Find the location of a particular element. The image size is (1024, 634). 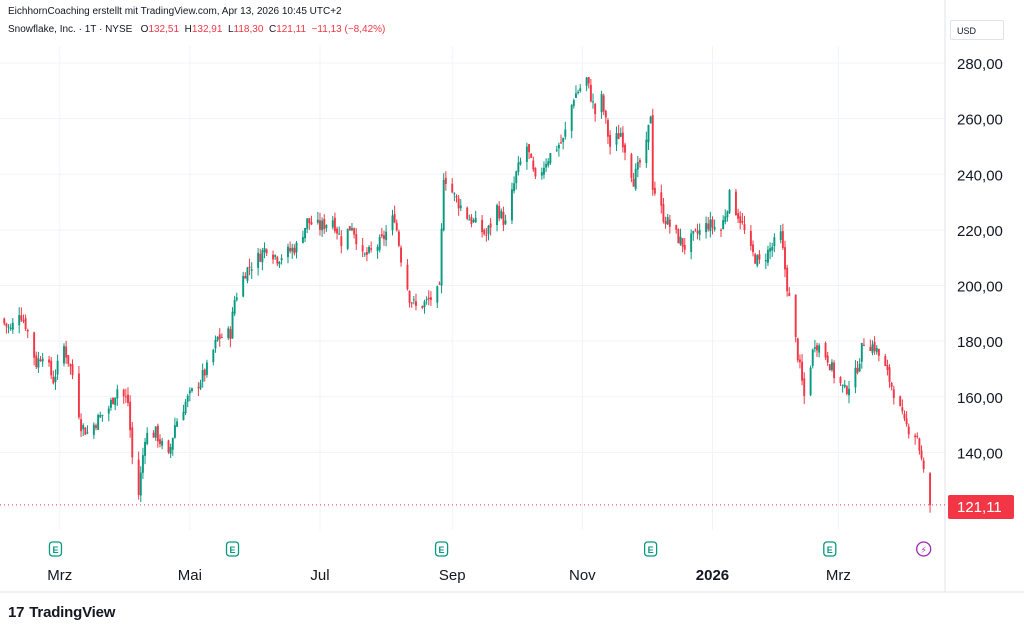

x-tick-label: Mrz is located at coordinates (59, 575).